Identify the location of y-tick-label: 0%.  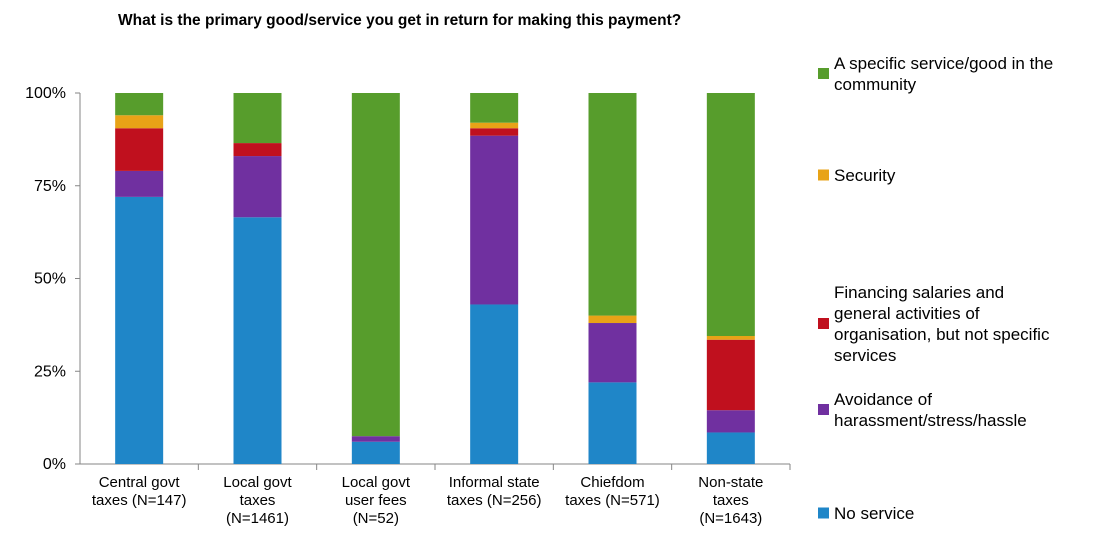
(54, 464).